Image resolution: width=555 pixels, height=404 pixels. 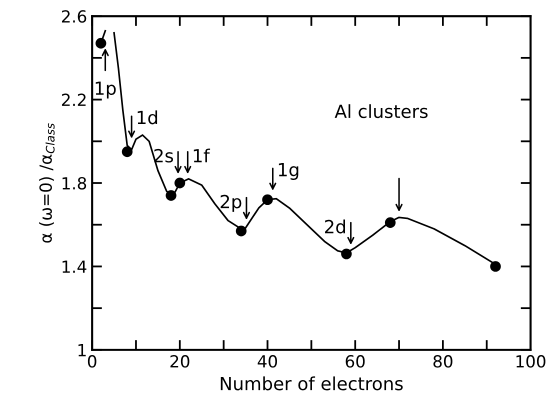 What do you see at coordinates (355, 361) in the screenshot?
I see `x-tick-label: 60` at bounding box center [355, 361].